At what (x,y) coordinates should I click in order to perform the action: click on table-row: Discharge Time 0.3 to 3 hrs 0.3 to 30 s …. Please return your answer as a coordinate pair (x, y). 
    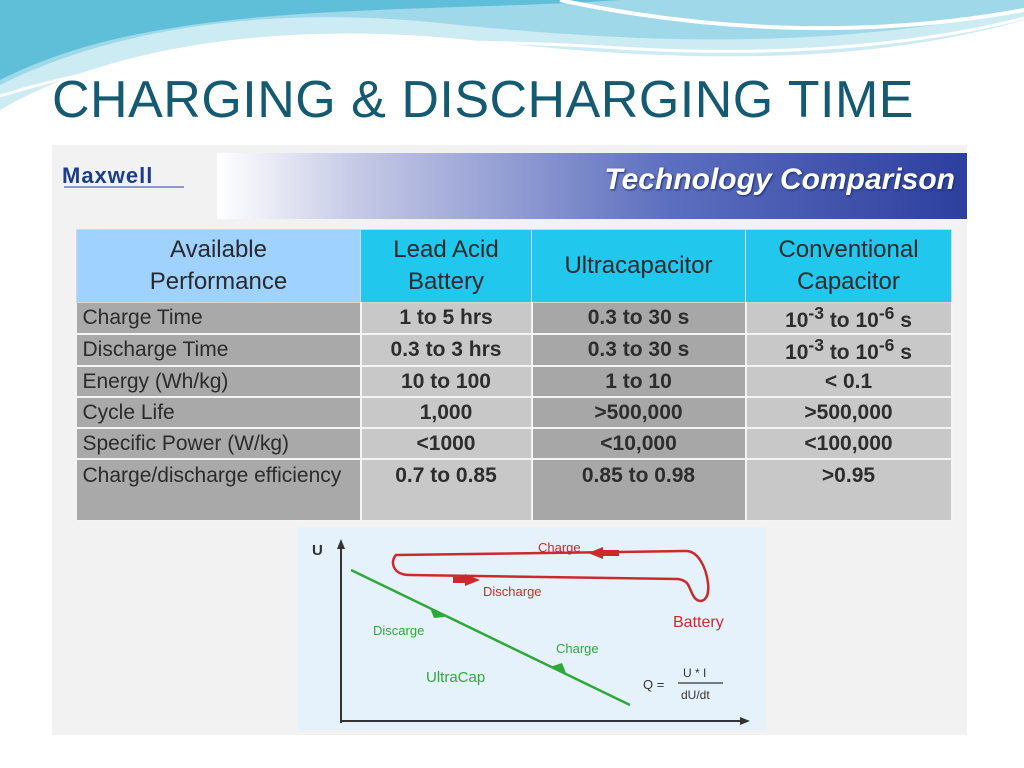
    Looking at the image, I should click on (514, 350).